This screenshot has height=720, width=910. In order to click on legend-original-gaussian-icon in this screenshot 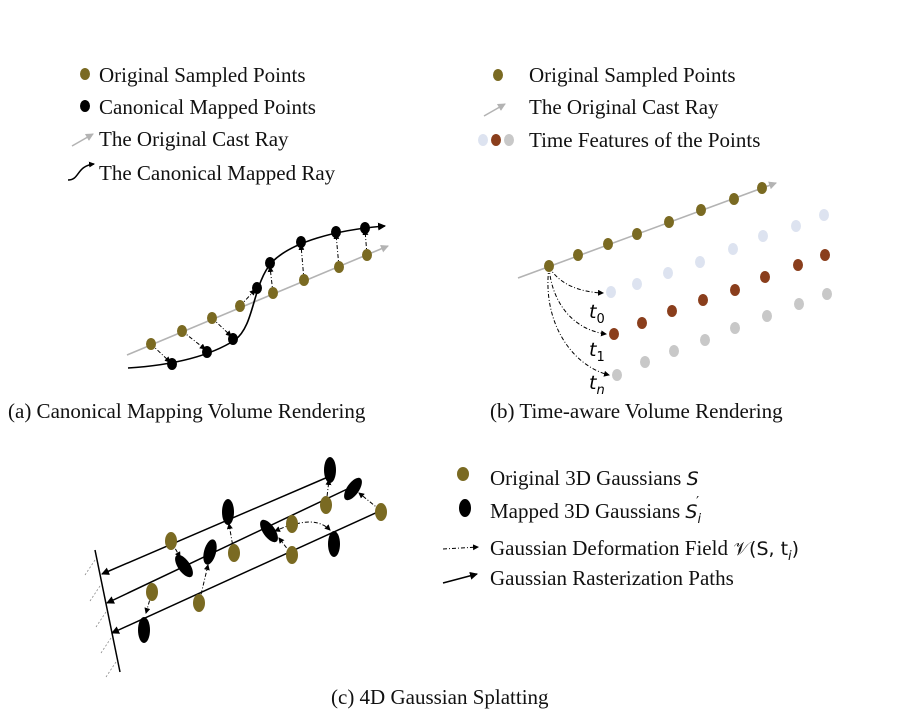, I will do `click(463, 474)`.